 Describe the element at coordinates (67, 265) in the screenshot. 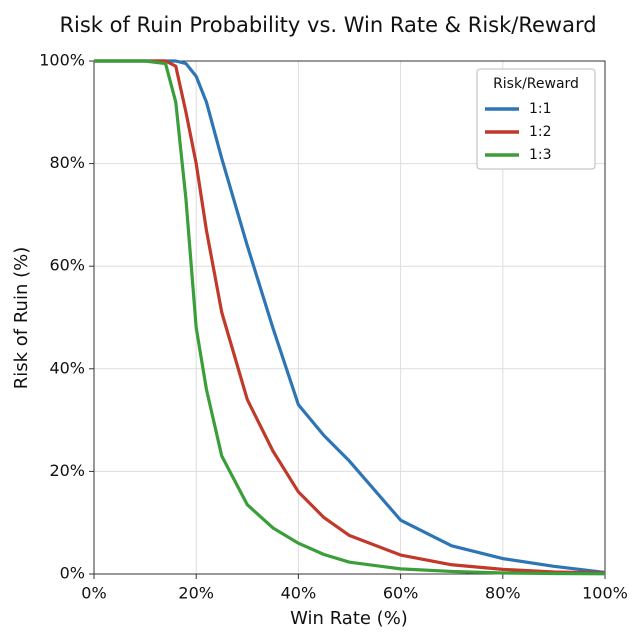

I see `y-tick-label: 60%` at that location.